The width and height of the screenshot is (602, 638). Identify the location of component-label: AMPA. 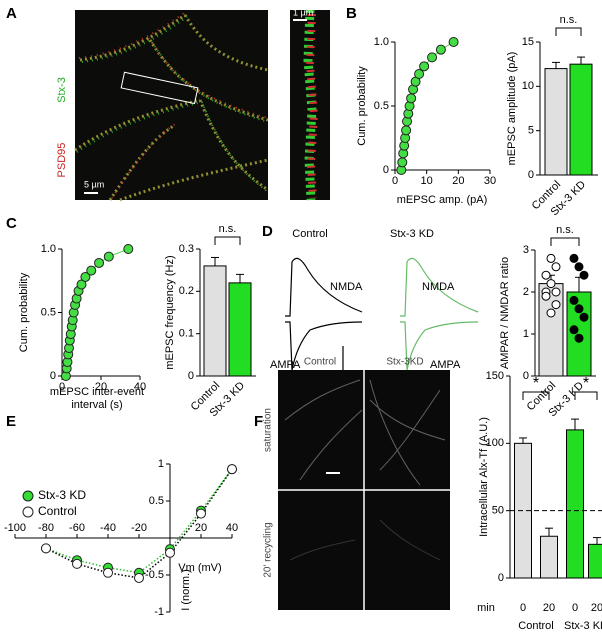
(445, 365).